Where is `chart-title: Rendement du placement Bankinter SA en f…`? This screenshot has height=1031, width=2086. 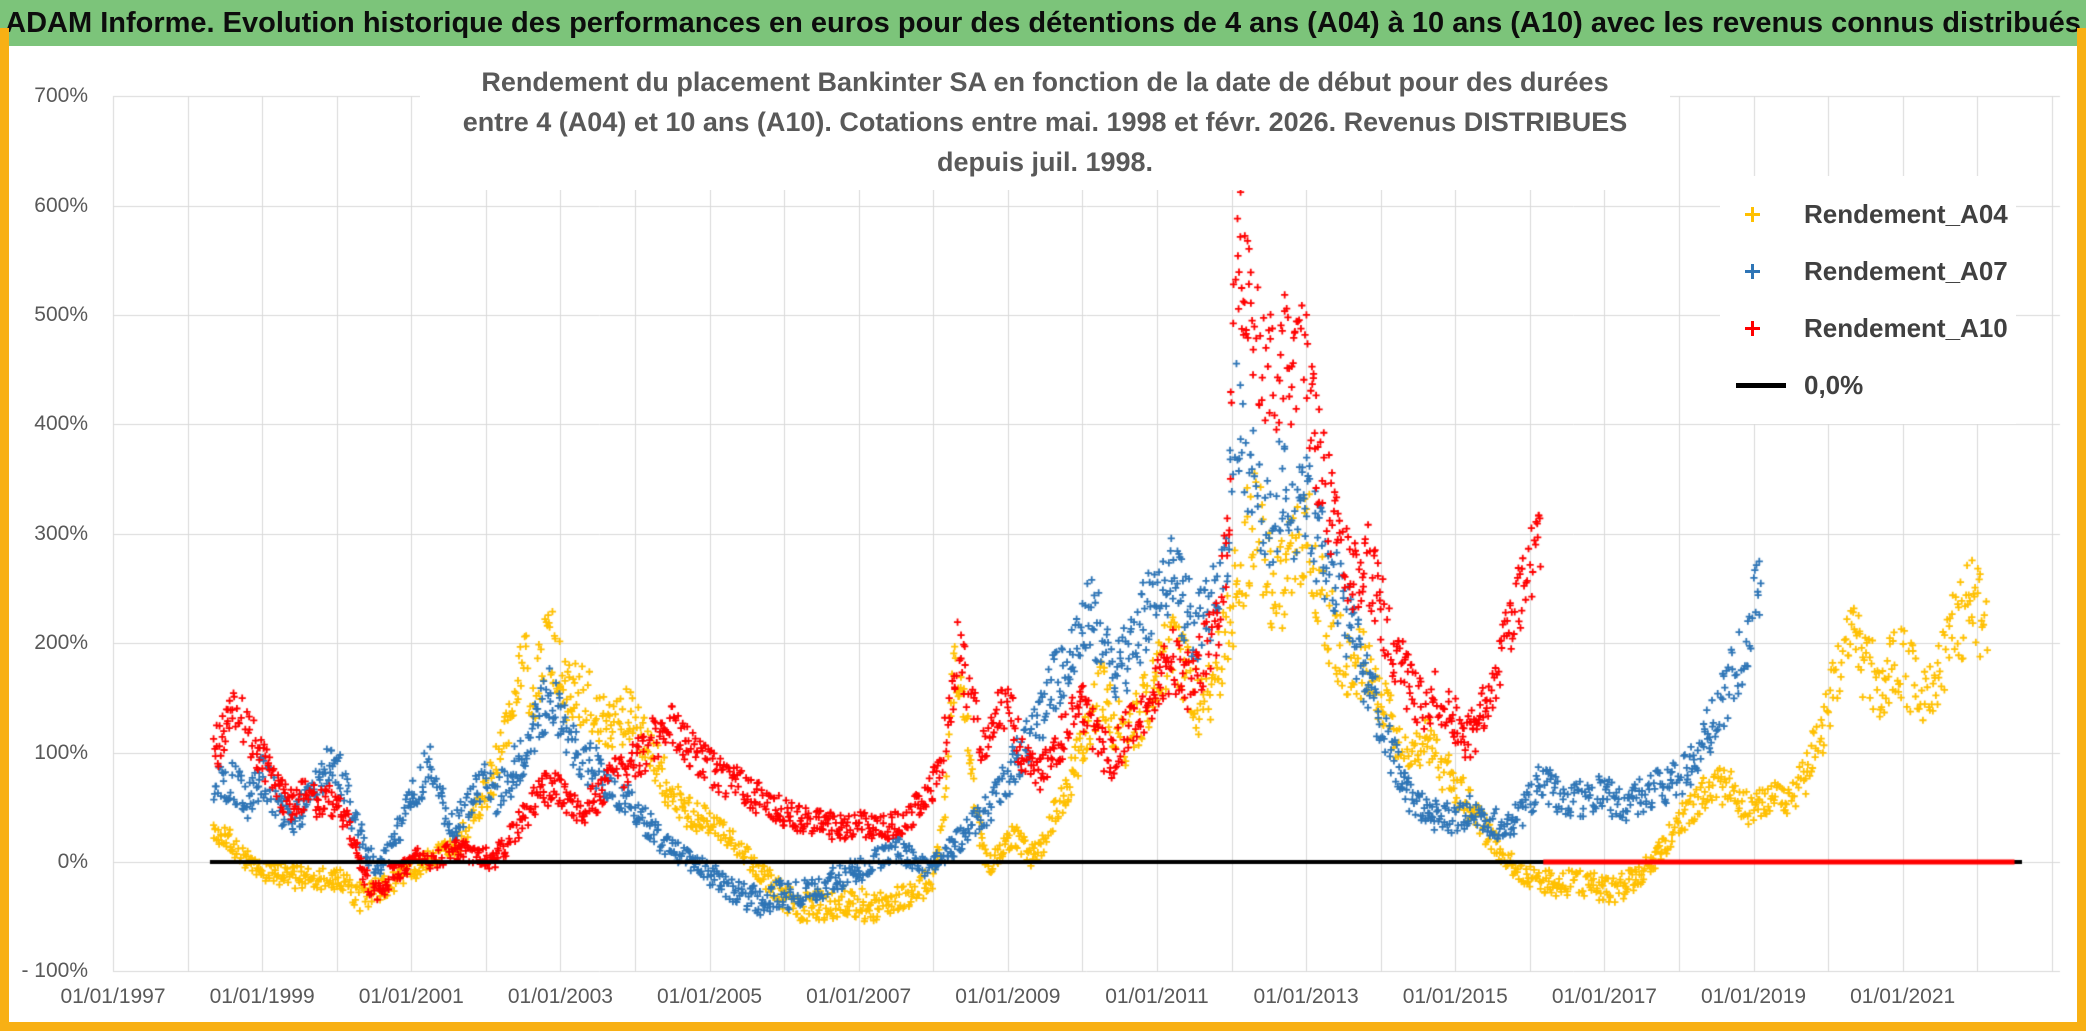
chart-title: Rendement du placement Bankinter SA en f… is located at coordinates (1045, 123).